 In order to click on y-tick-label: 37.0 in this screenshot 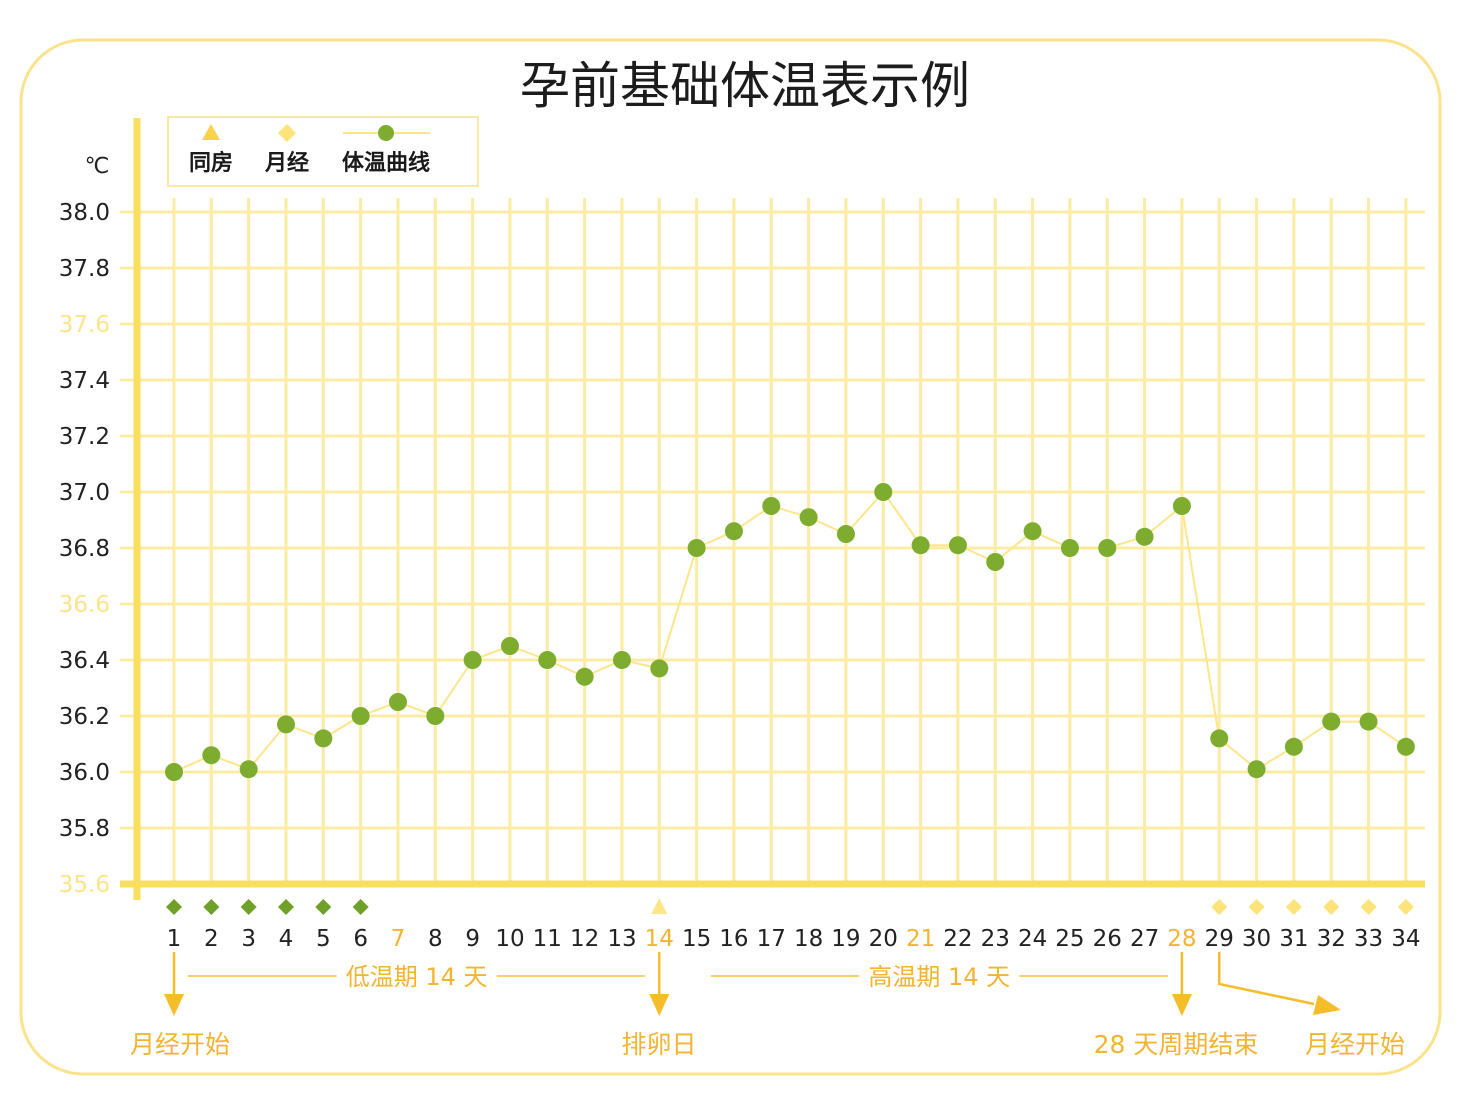, I will do `click(84, 493)`.